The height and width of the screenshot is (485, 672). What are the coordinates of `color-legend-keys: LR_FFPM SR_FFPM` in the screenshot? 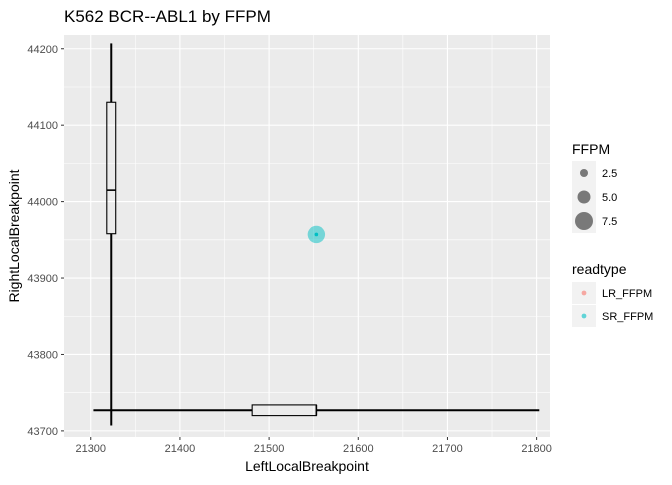 It's located at (612, 304).